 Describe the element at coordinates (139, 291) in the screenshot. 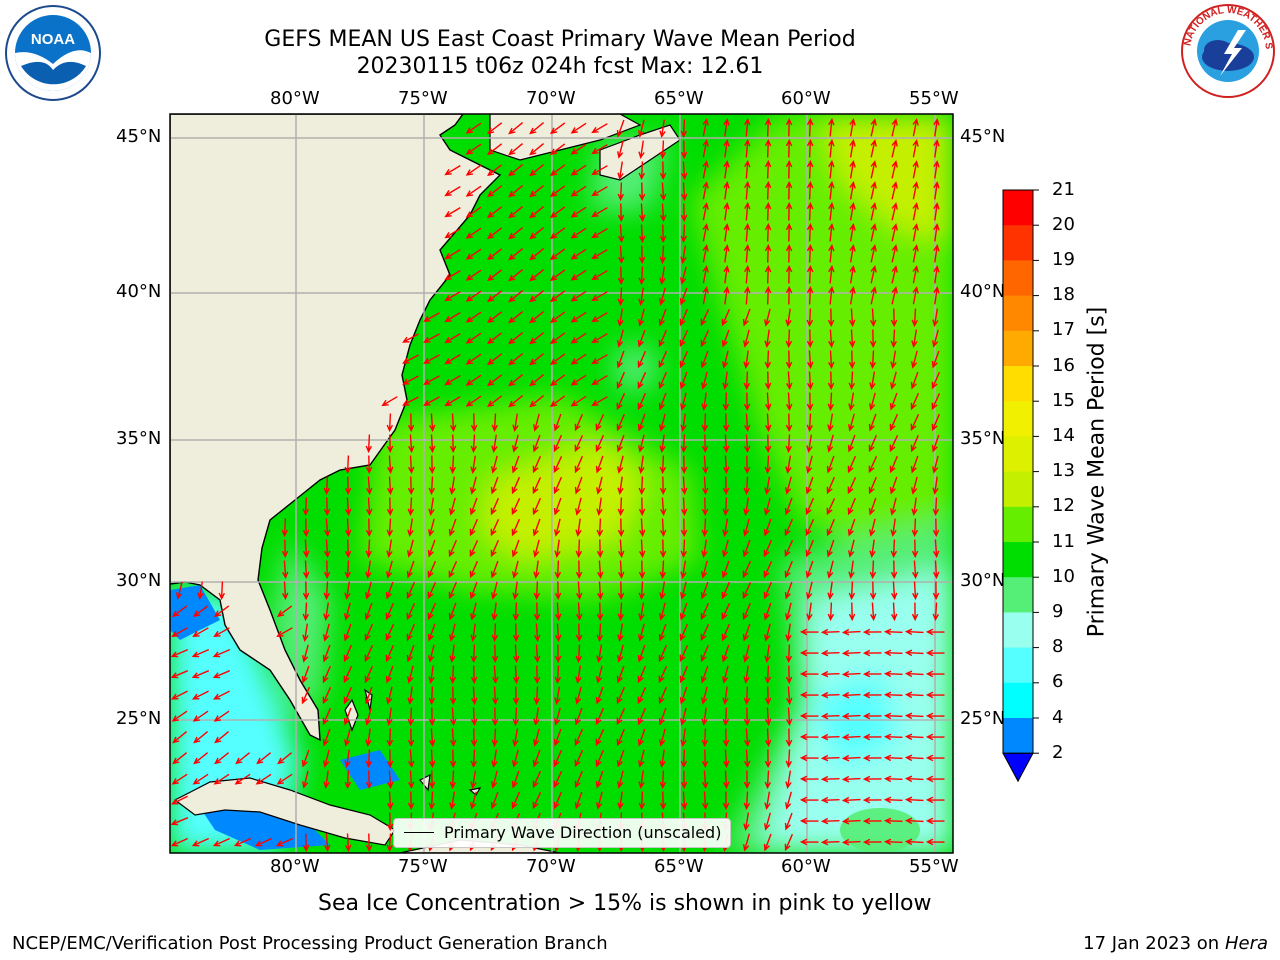

I see `lat-tick-left: 40°N` at that location.